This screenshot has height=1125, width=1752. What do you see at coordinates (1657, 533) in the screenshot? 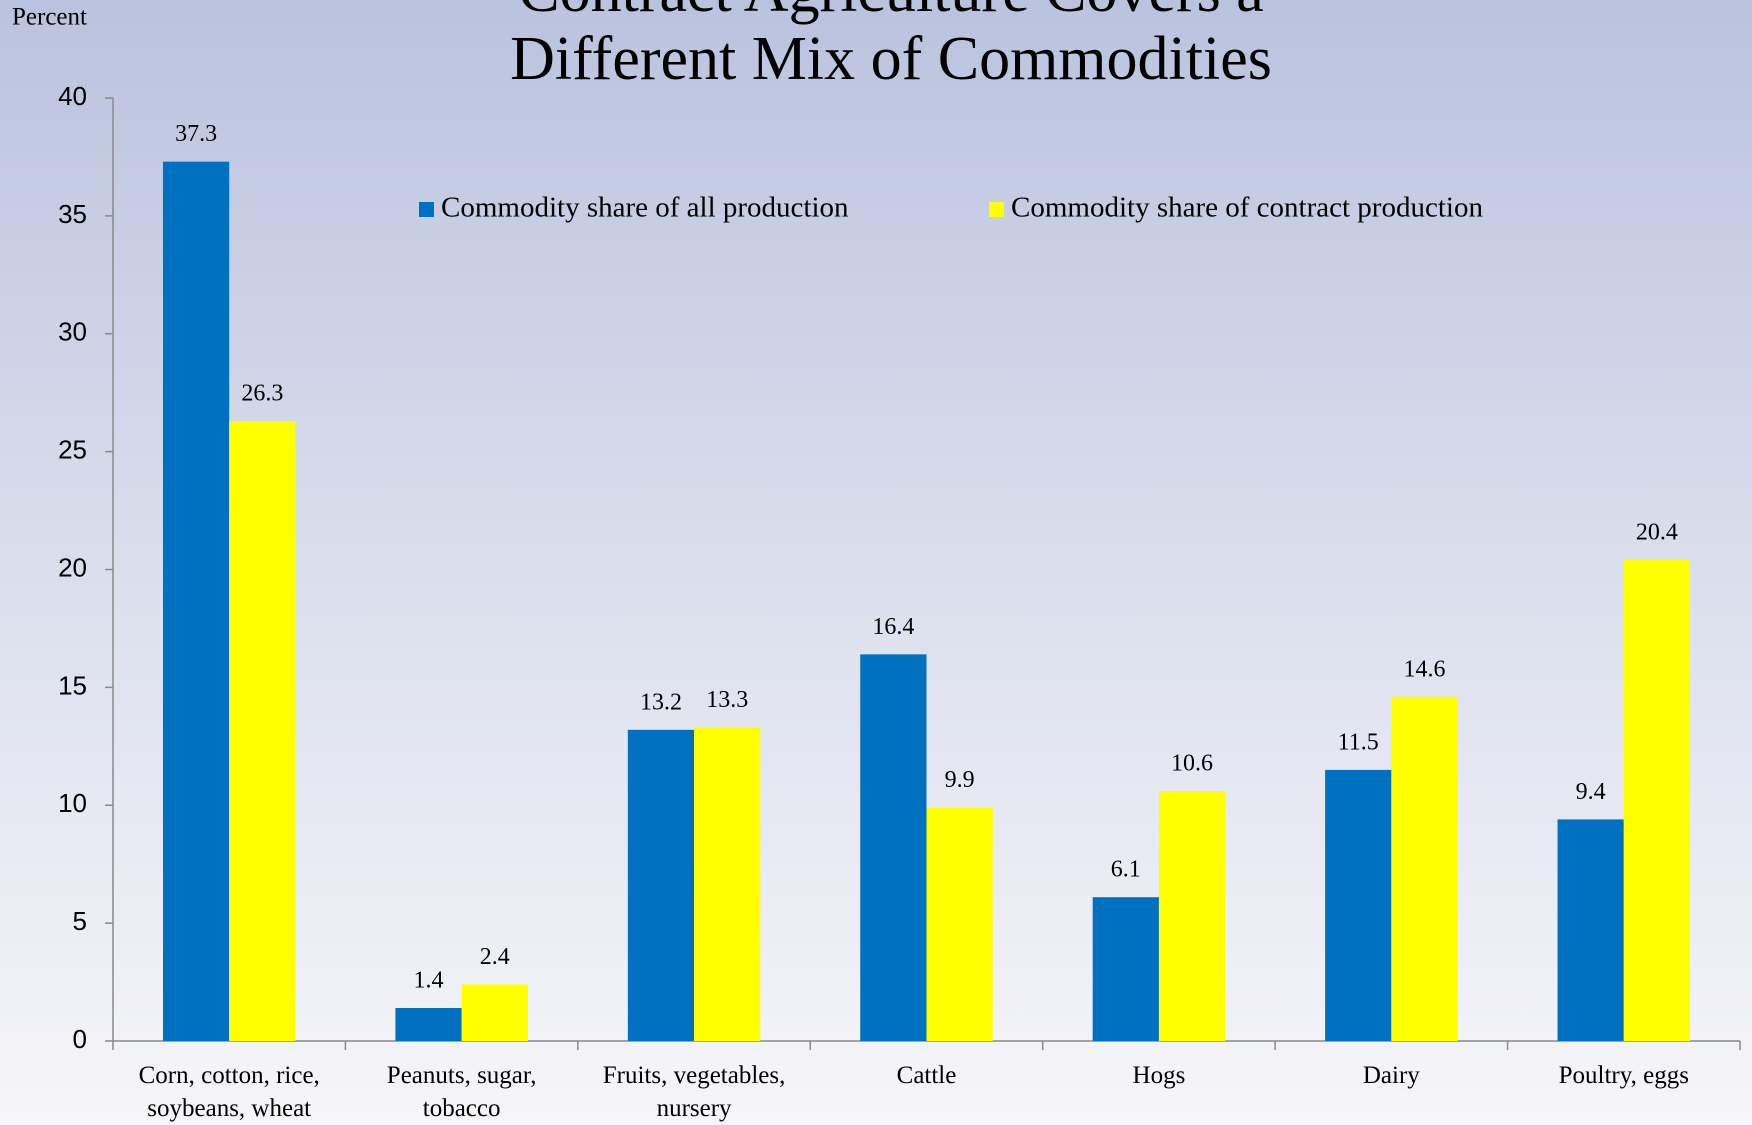
I see `value-label: 20.4` at bounding box center [1657, 533].